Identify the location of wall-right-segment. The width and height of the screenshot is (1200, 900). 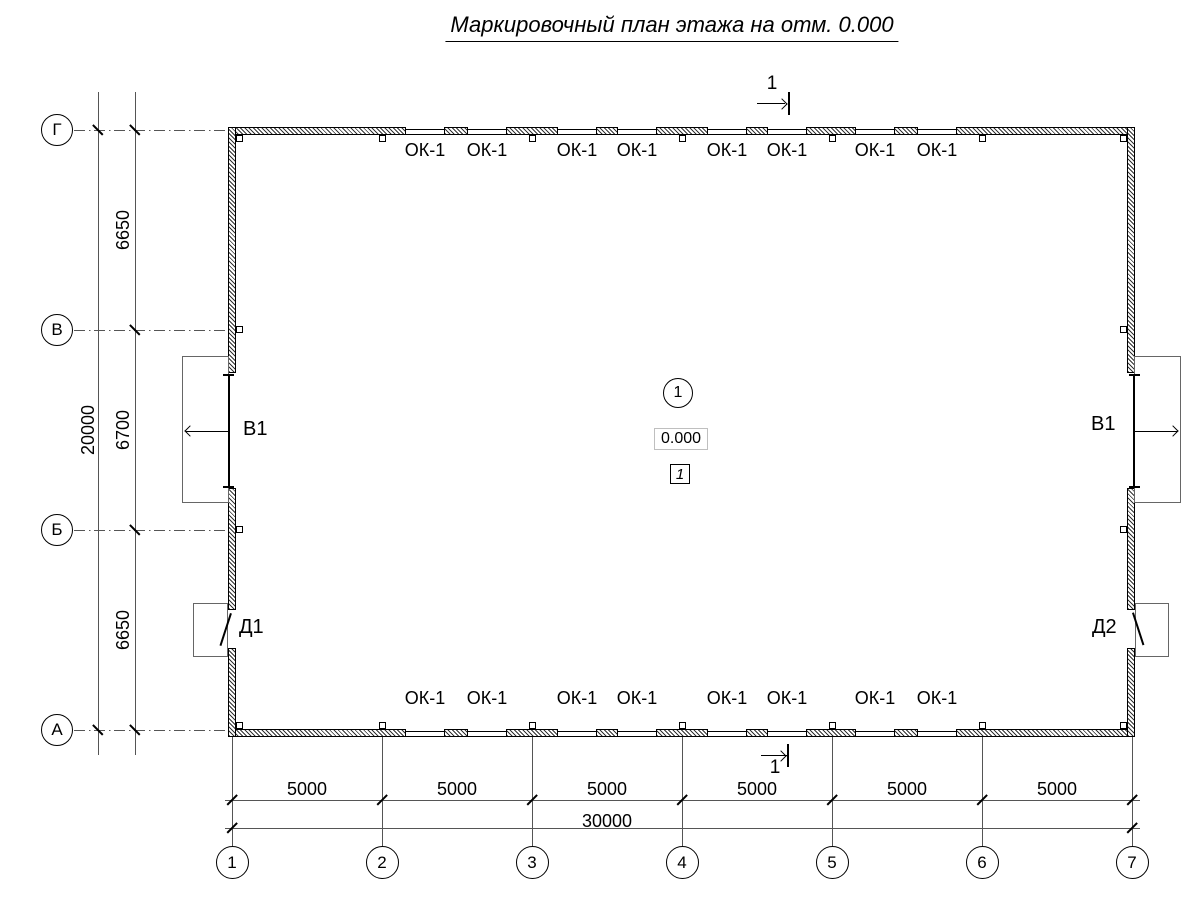
(1131, 549).